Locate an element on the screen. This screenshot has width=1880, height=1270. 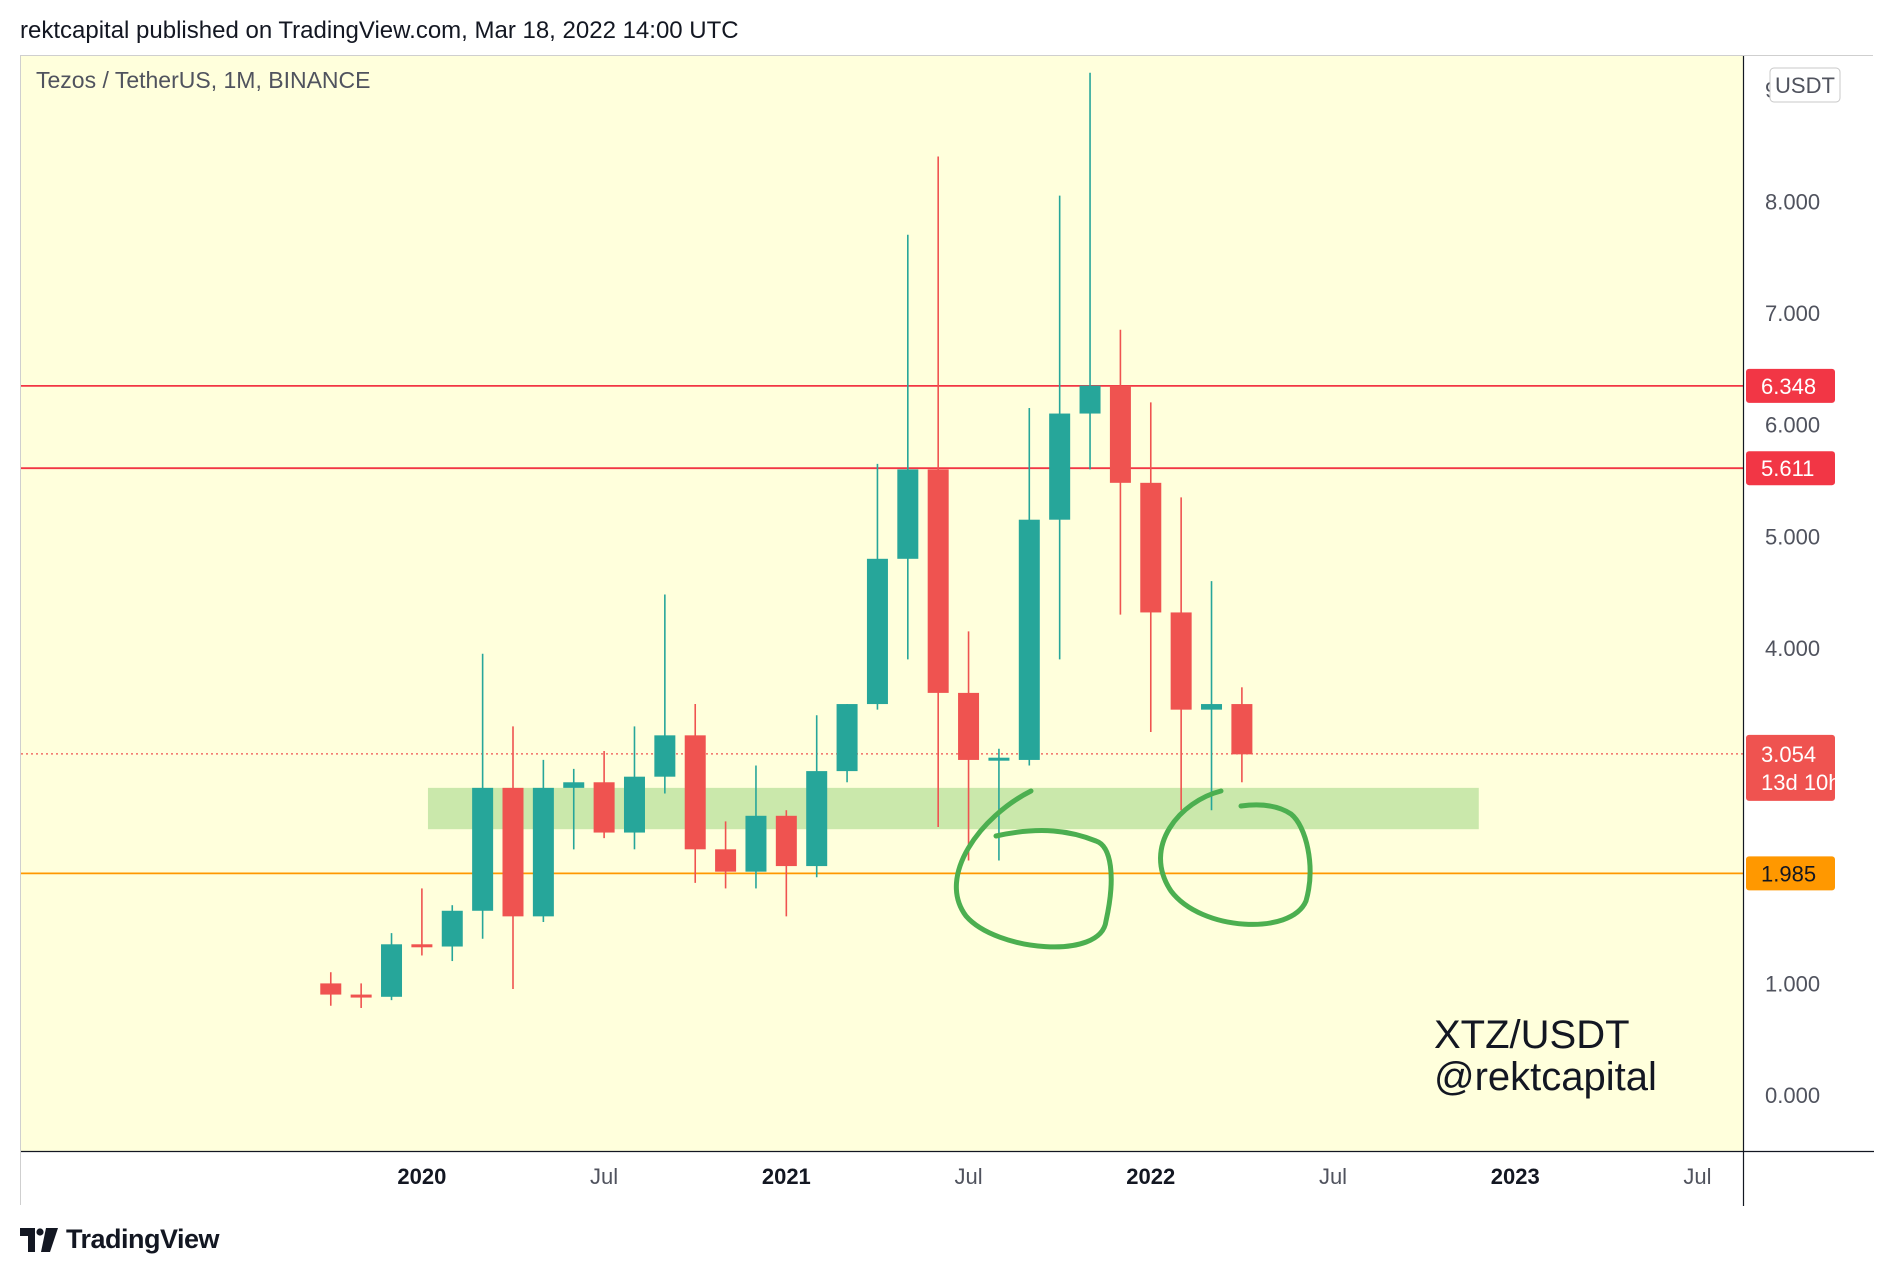
currency-badge is located at coordinates (1805, 85).